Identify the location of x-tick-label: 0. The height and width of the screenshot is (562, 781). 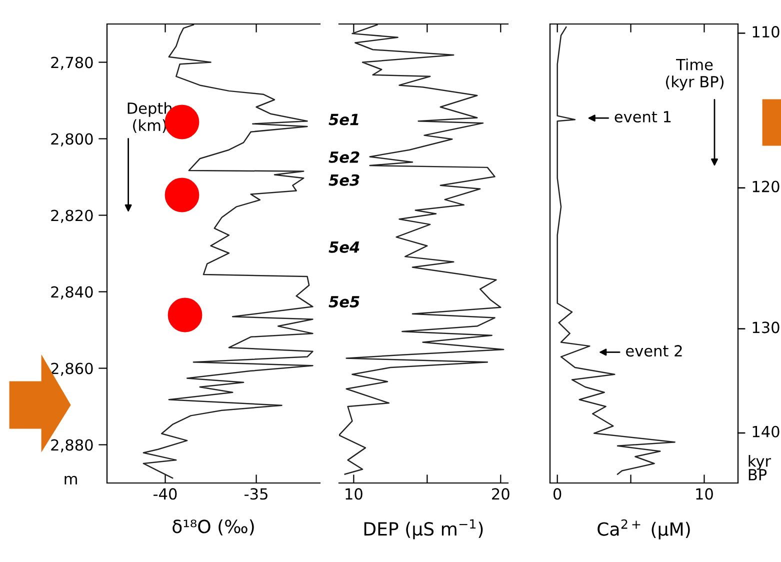
(557, 494).